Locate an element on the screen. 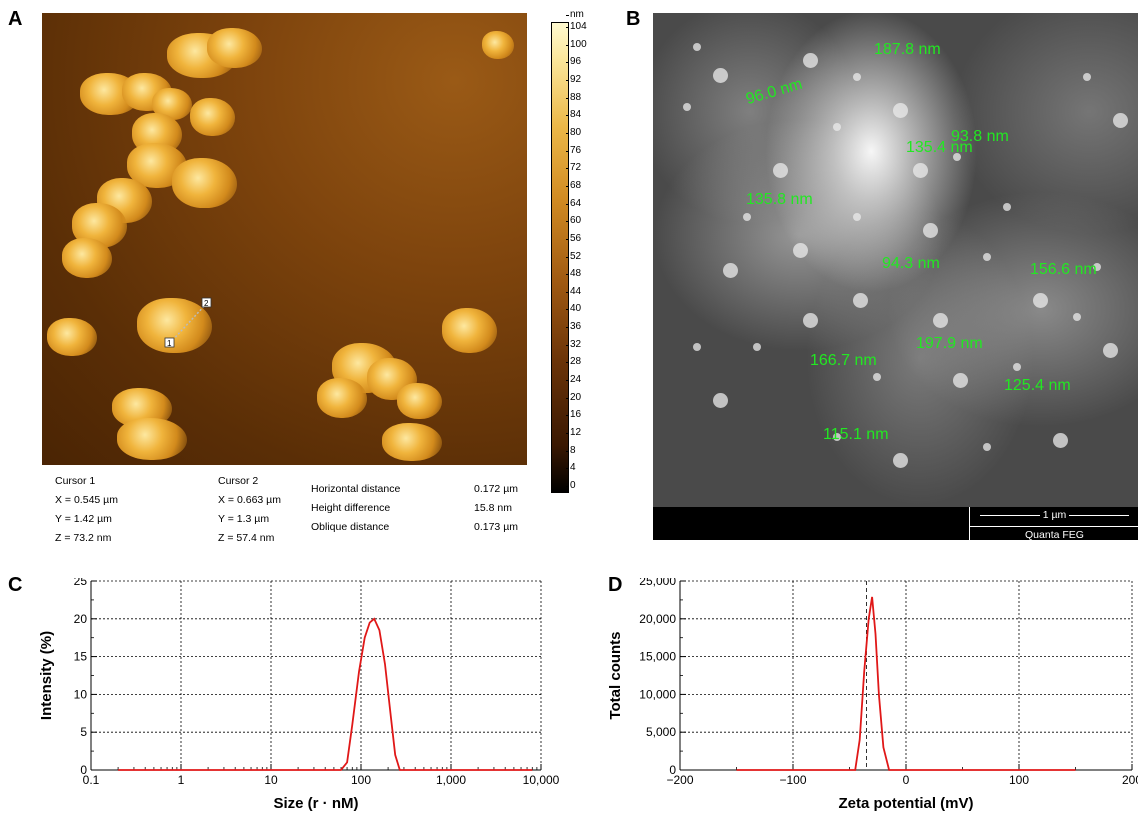  sem-instrument-label: Quanta FEG is located at coordinates (1054, 533).